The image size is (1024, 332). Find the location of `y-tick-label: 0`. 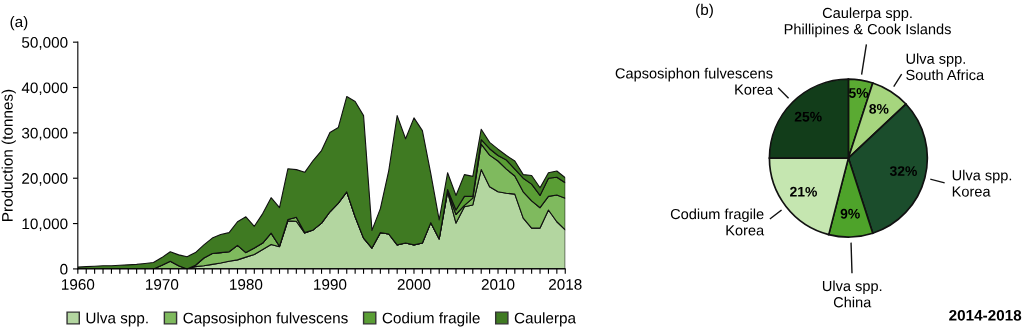

y-tick-label: 0 is located at coordinates (64, 269).